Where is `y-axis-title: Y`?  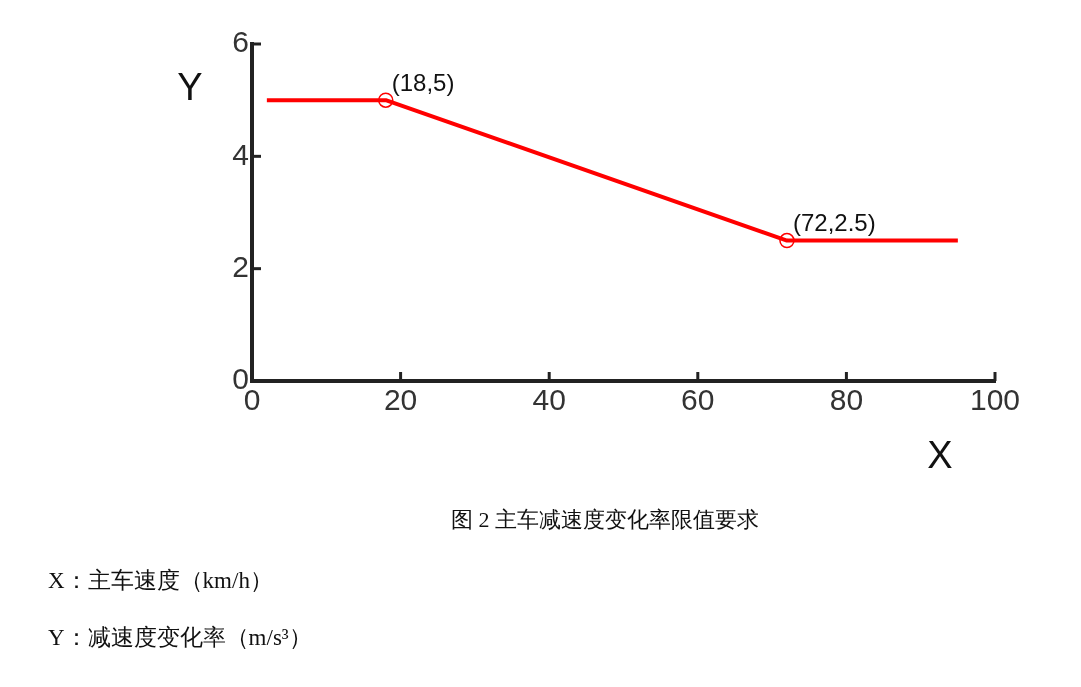
y-axis-title: Y is located at coordinates (190, 87).